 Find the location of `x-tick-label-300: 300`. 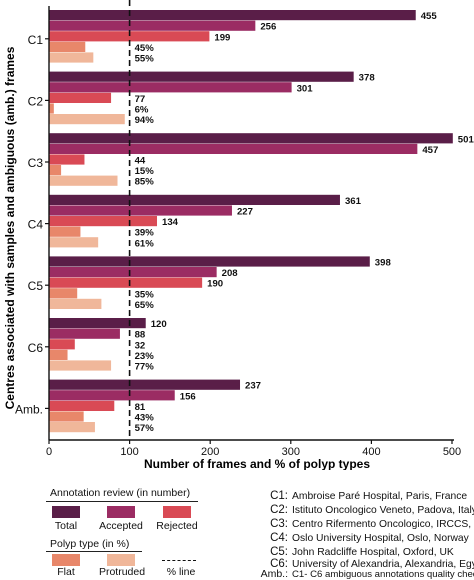

x-tick-label-300: 300 is located at coordinates (291, 452).